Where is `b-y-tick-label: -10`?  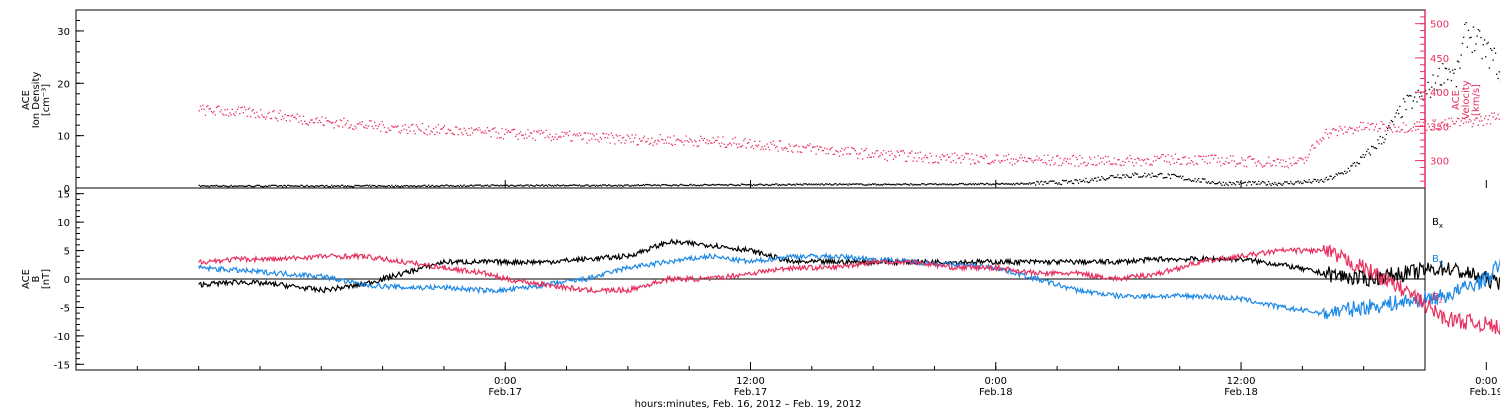 b-y-tick-label: -10 is located at coordinates (62, 337).